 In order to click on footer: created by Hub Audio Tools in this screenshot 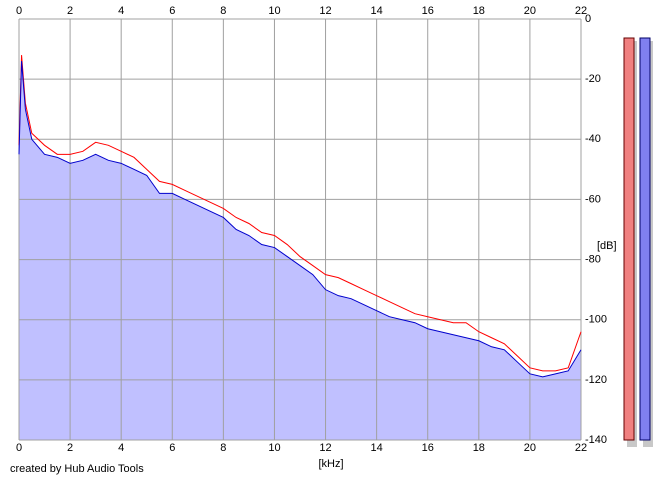, I will do `click(77, 469)`.